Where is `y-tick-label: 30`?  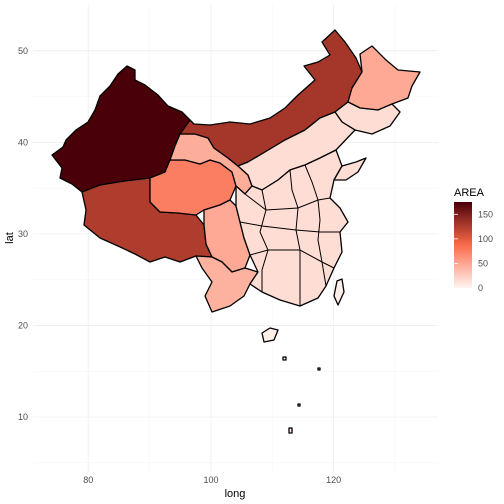 y-tick-label: 30 is located at coordinates (23, 234).